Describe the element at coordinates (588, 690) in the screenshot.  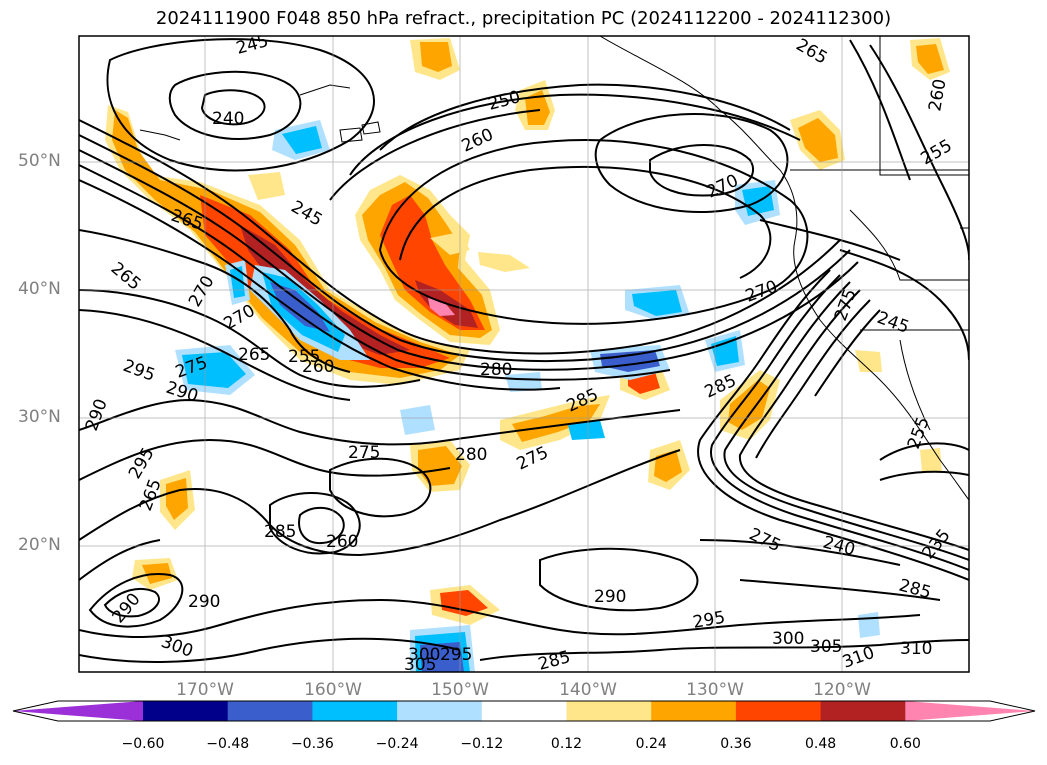
I see `lon-label-140w: 140°W` at that location.